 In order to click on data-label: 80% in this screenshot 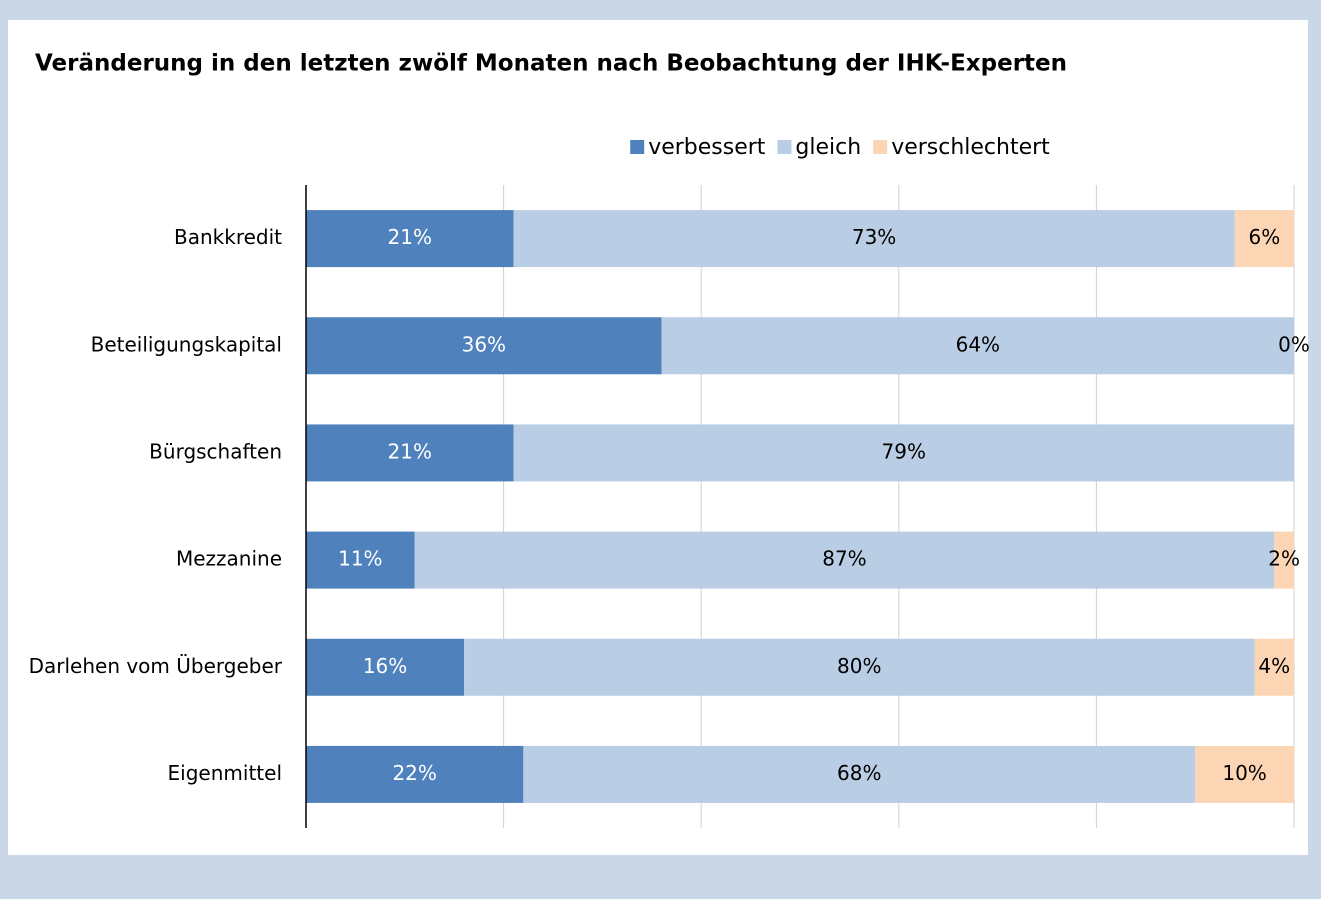, I will do `click(859, 666)`.